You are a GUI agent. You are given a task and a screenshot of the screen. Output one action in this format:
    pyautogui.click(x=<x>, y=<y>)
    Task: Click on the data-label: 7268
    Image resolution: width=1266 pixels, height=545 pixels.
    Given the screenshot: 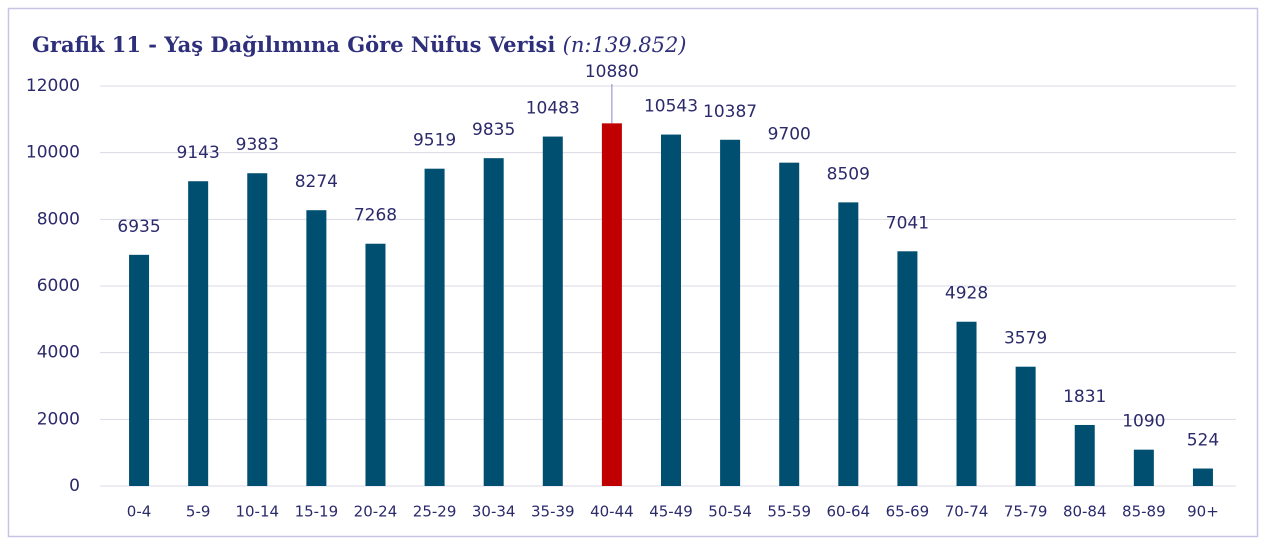 What is the action you would take?
    pyautogui.click(x=375, y=216)
    